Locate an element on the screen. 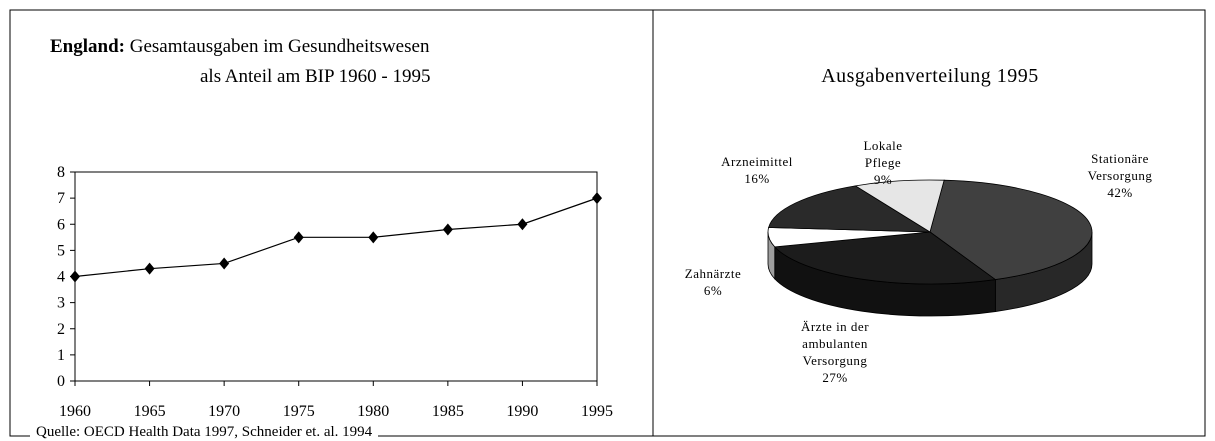 This screenshot has width=1215, height=441. line is located at coordinates (336, 237).